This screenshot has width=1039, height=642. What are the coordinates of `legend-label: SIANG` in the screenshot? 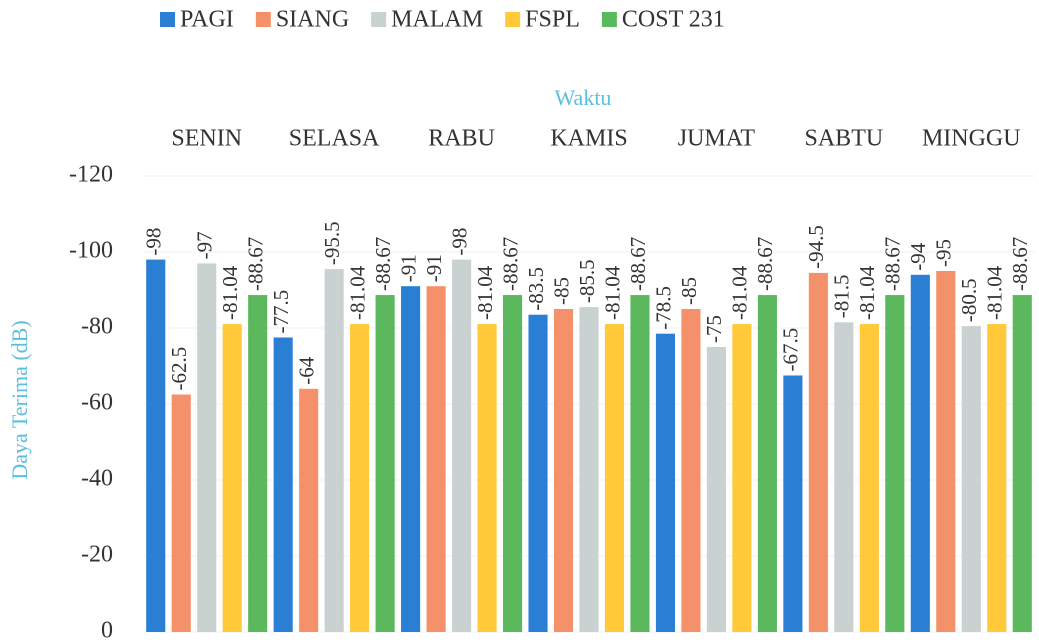 It's located at (312, 20).